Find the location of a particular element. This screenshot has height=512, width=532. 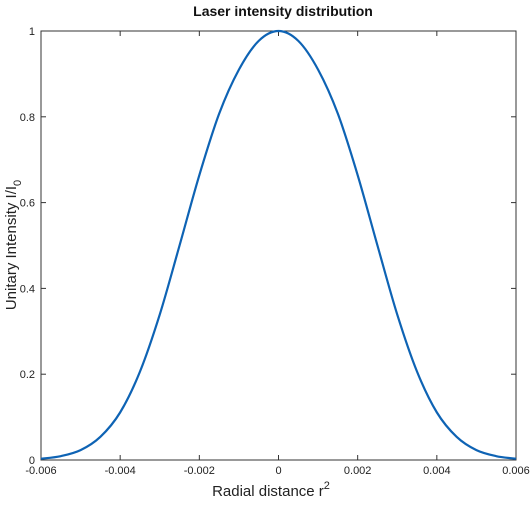

y-tick-label-0: 0 is located at coordinates (32, 461).